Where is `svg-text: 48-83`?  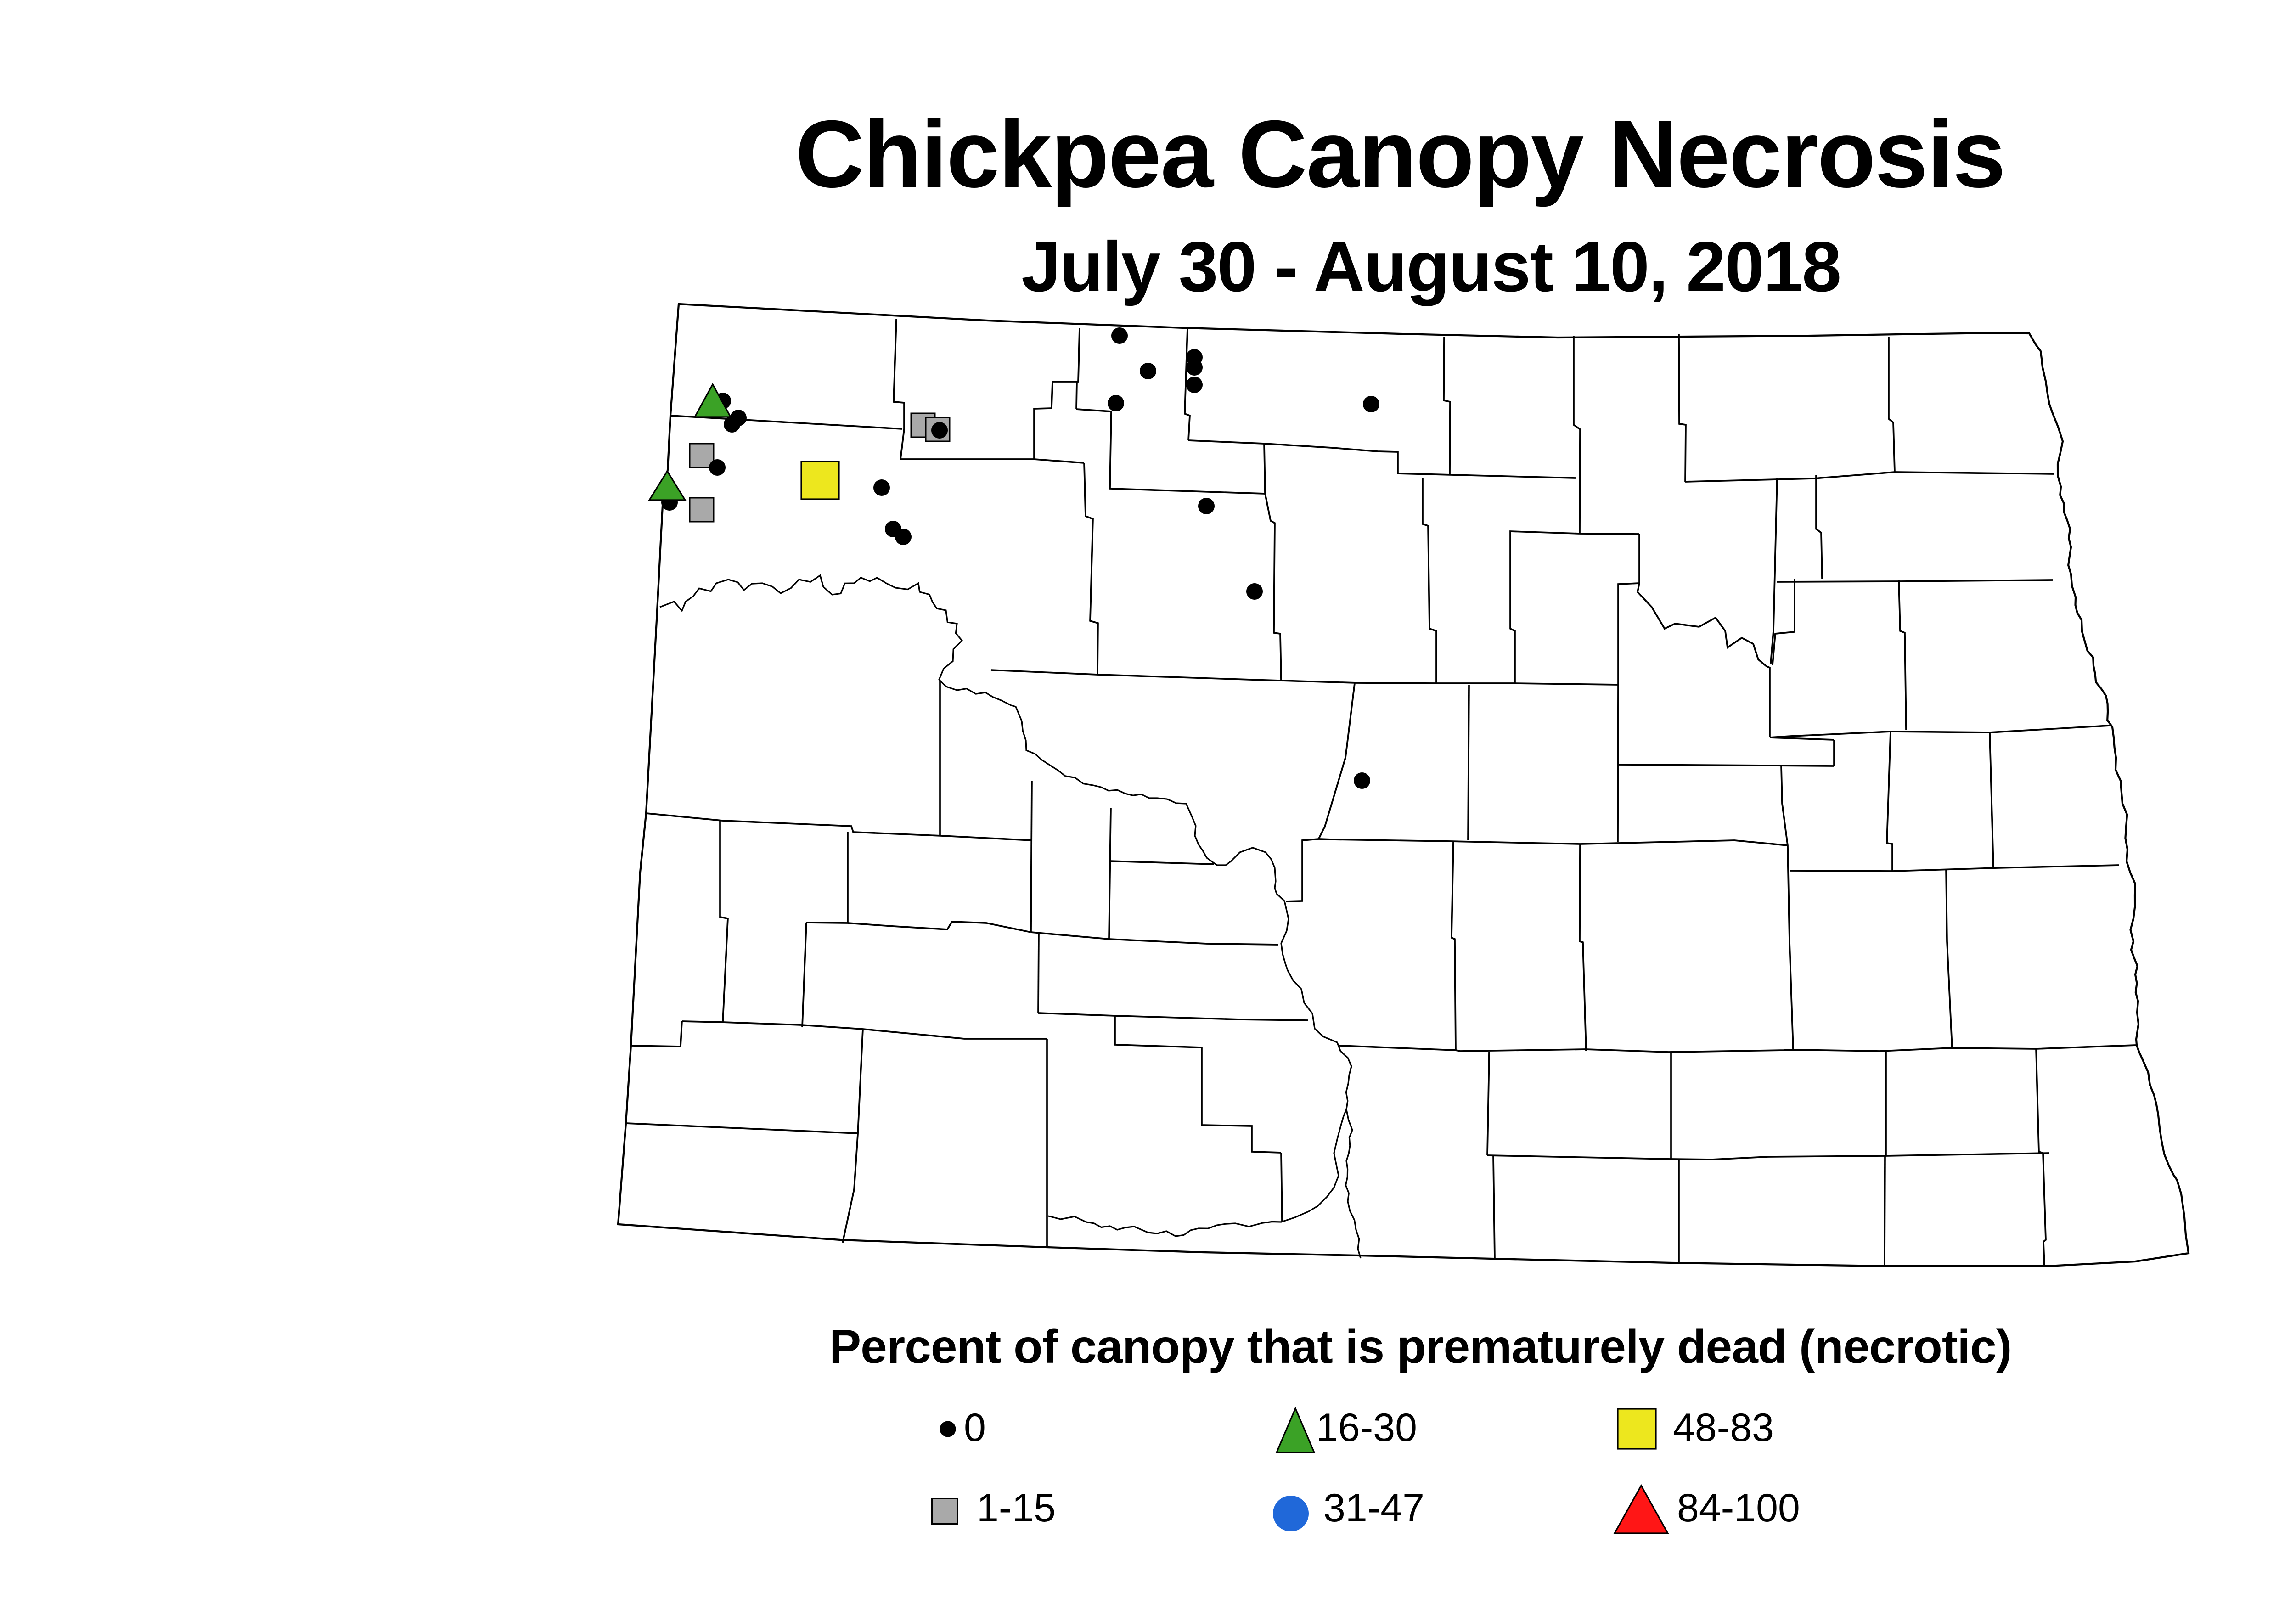
svg-text: 48-83 is located at coordinates (1723, 1428).